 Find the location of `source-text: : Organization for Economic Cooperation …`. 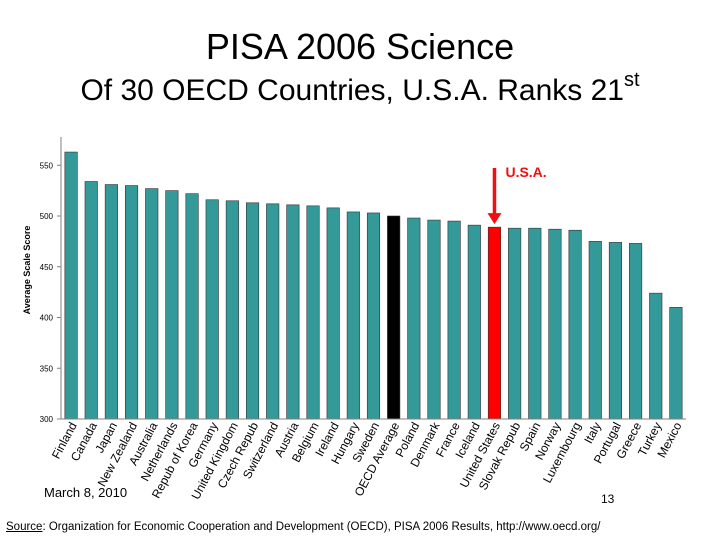

source-text: : Organization for Economic Cooperation … is located at coordinates (321, 527).